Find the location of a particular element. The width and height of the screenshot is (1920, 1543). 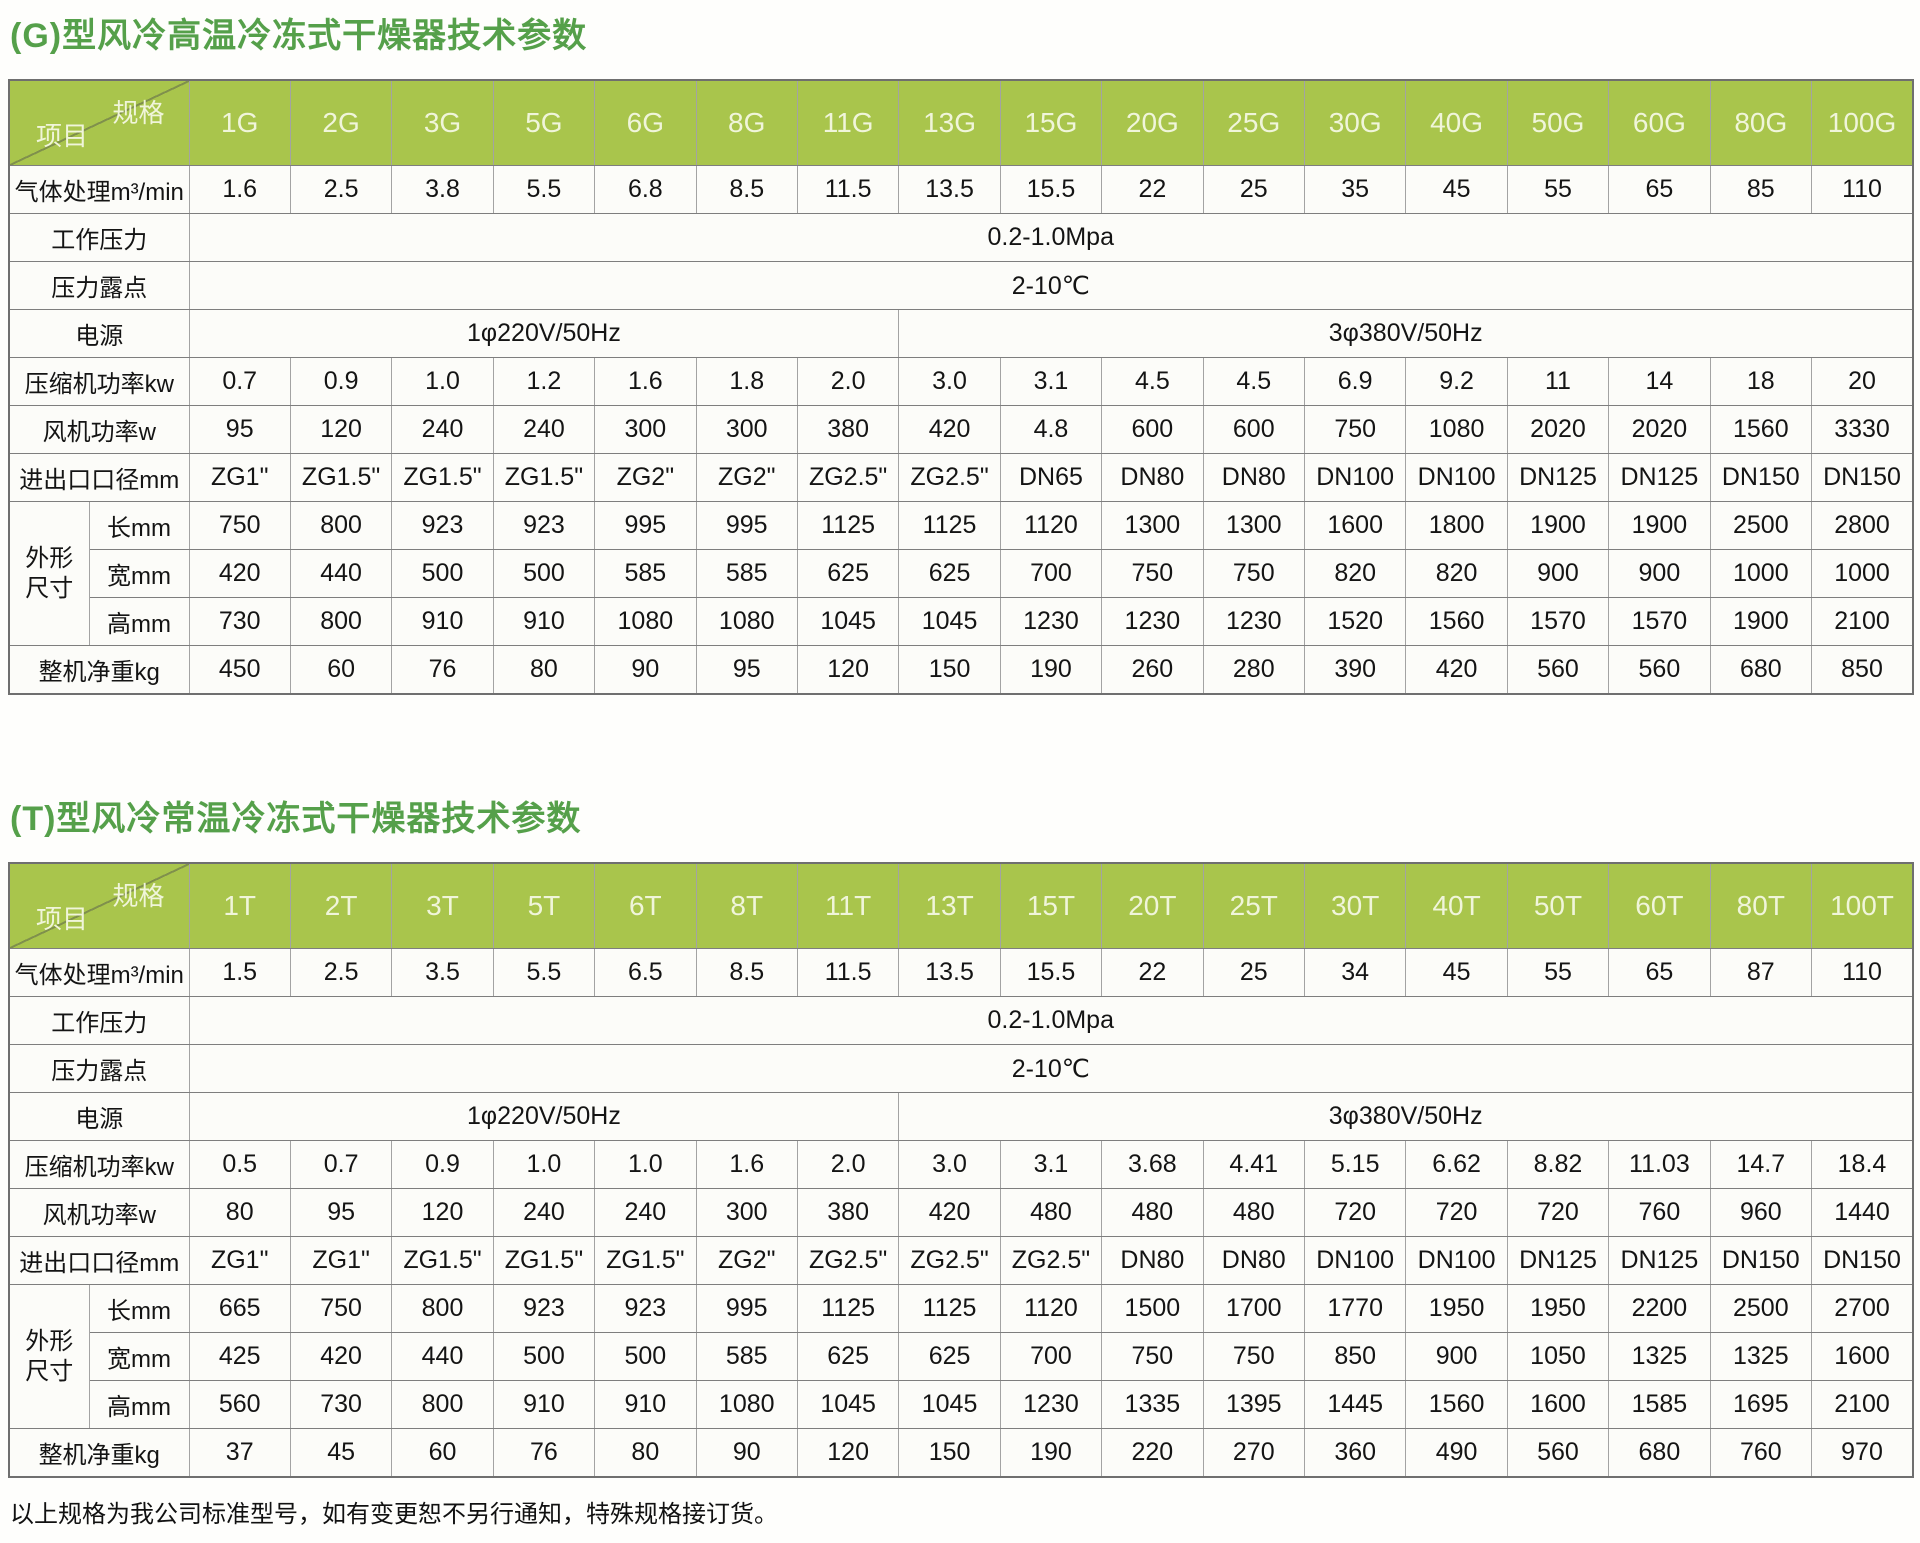

value-cell: 35 is located at coordinates (1355, 190).